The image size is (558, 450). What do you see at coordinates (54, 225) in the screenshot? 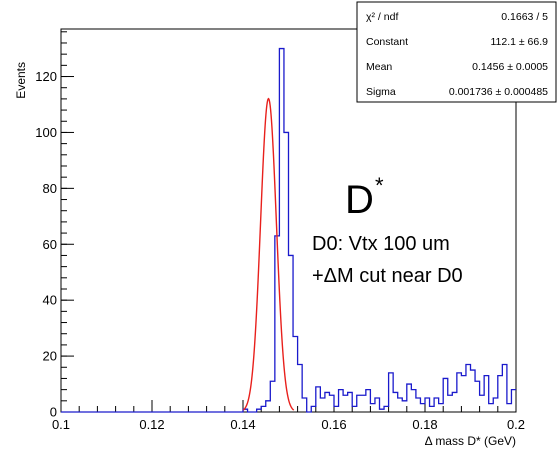
I see `y-axis: 0 20 40 60 80 100 120` at bounding box center [54, 225].